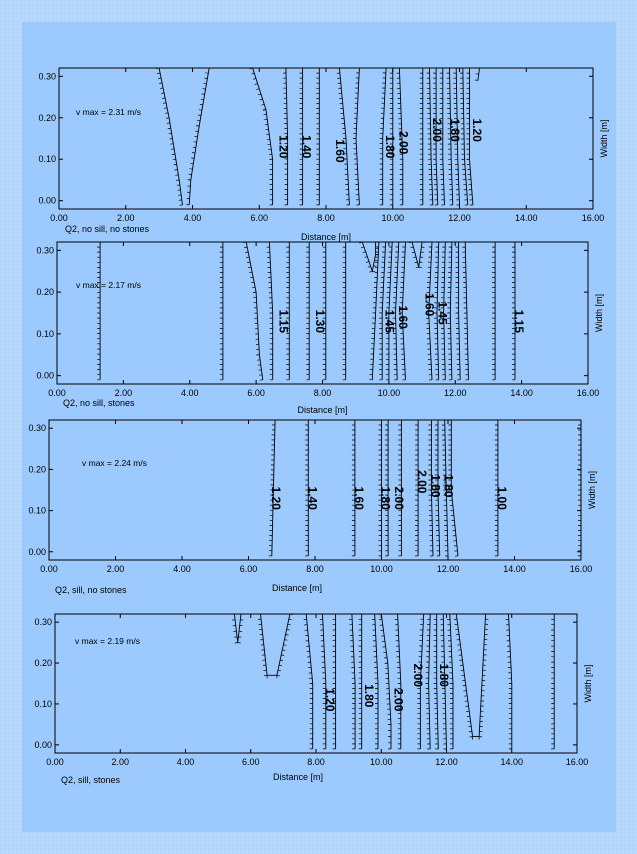  Describe the element at coordinates (43, 622) in the screenshot. I see `y-tick-label: 0.30` at that location.